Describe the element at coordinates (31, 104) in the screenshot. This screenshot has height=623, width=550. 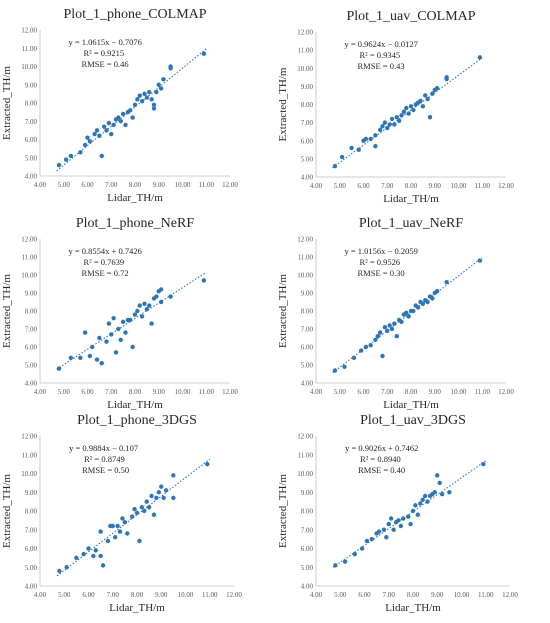
I see `y-tick-label: 8.00` at that location.